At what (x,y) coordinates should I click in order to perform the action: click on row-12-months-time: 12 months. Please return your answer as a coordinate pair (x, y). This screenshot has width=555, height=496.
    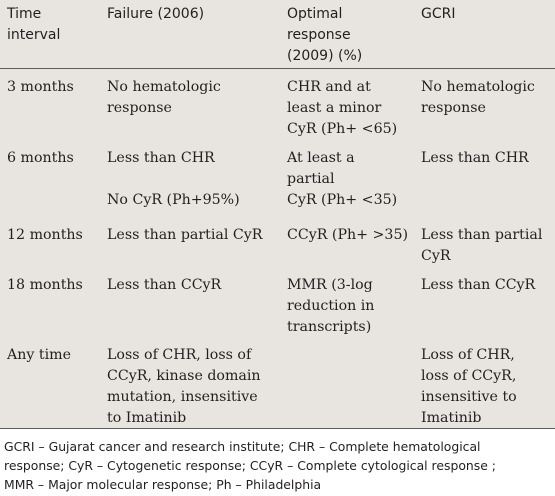
    Looking at the image, I should click on (45, 235).